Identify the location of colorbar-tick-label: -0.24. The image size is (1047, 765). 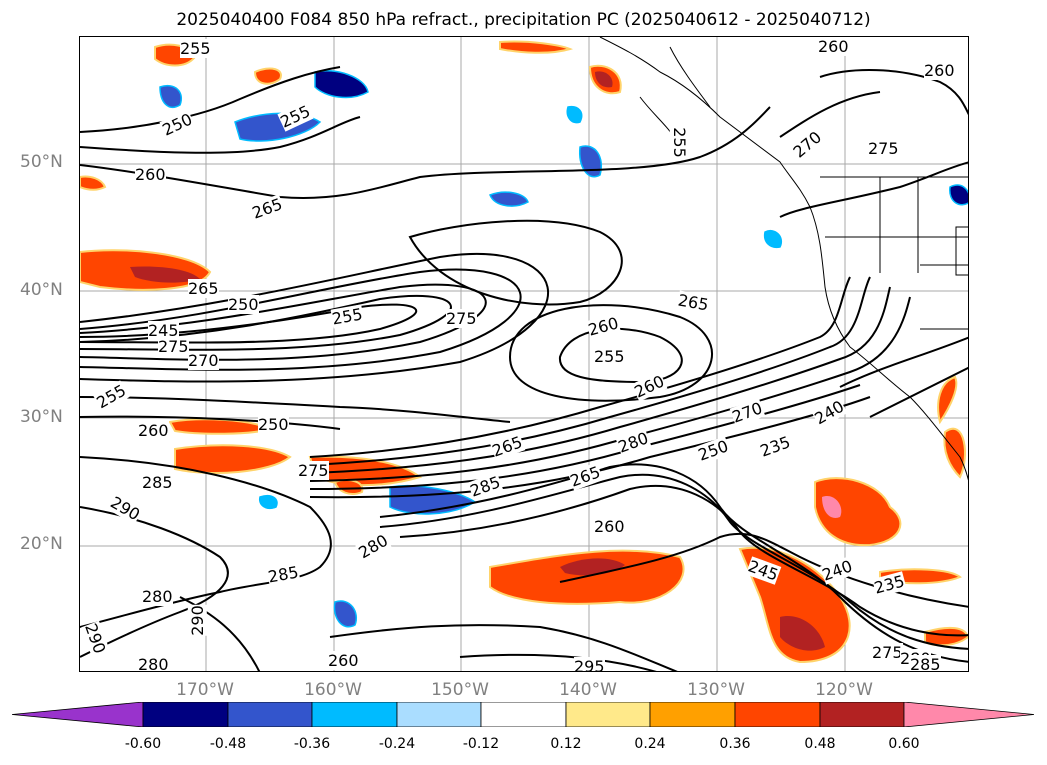
(397, 744).